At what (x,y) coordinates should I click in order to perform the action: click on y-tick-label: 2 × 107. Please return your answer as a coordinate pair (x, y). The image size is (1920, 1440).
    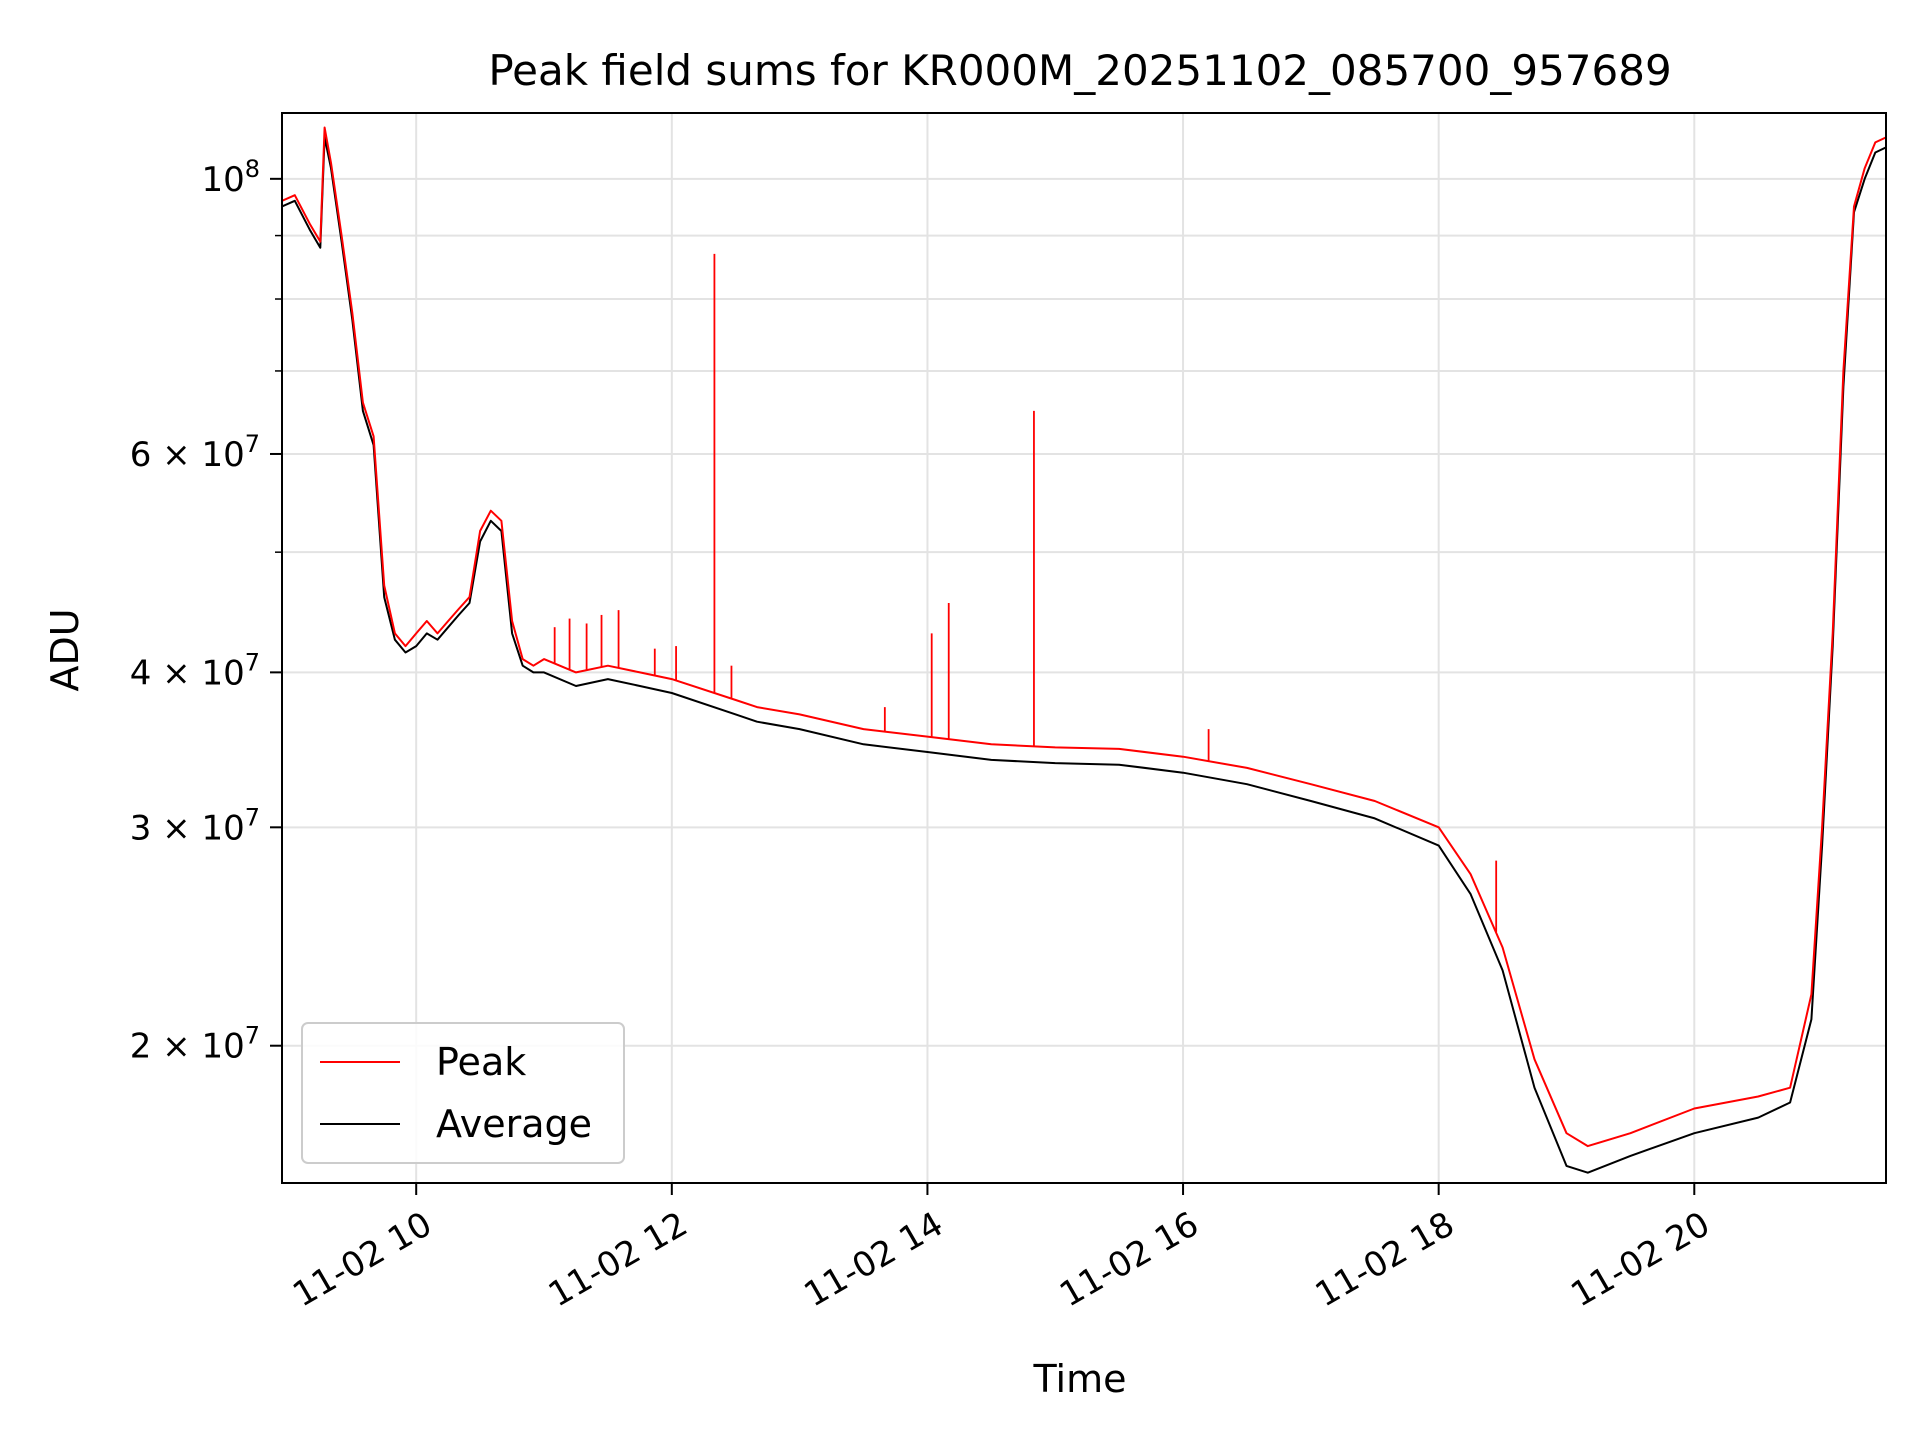
    Looking at the image, I should click on (195, 1044).